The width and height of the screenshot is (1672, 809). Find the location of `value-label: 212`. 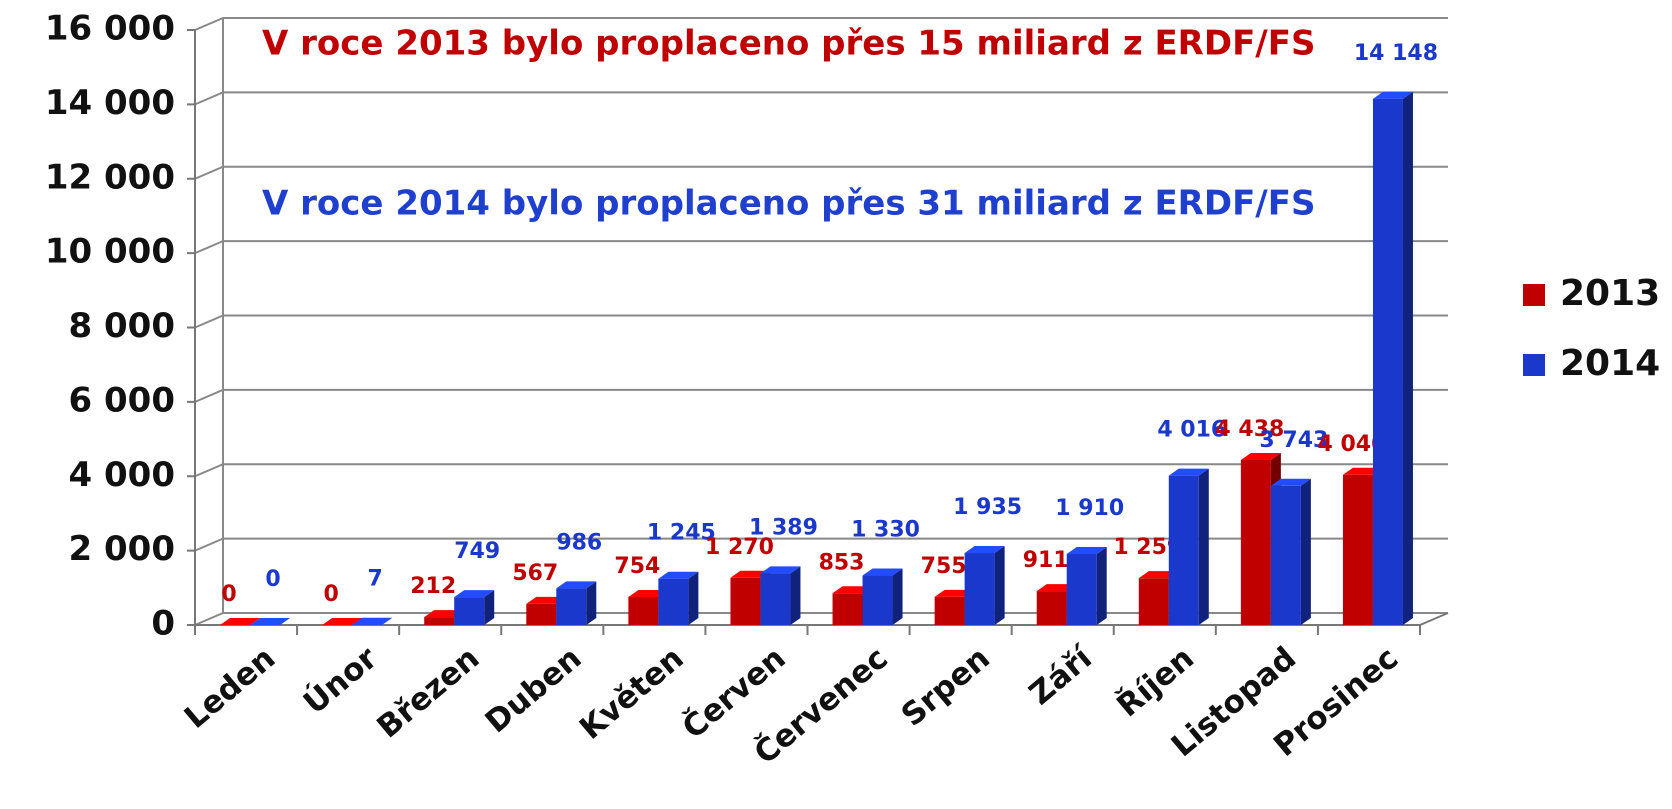

value-label: 212 is located at coordinates (433, 586).